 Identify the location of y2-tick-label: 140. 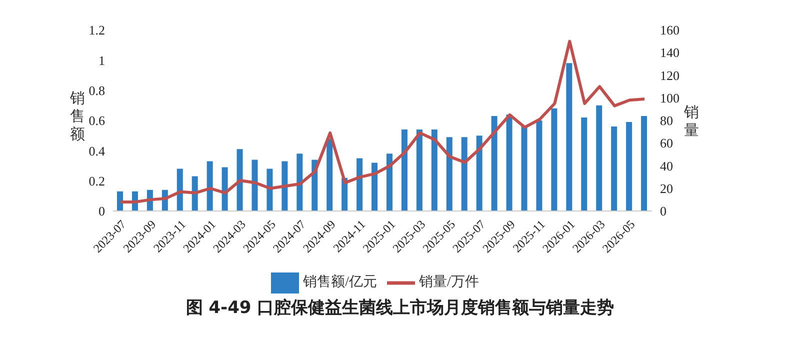
(670, 52).